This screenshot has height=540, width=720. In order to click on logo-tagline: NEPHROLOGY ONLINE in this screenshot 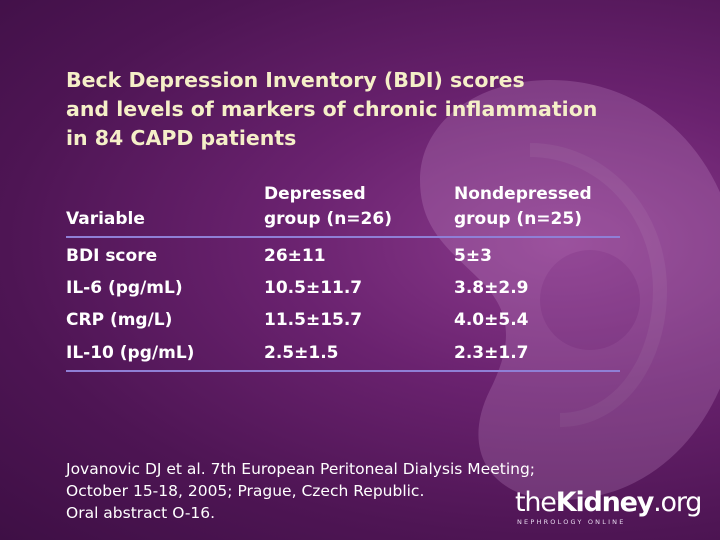, I will do `click(571, 522)`.